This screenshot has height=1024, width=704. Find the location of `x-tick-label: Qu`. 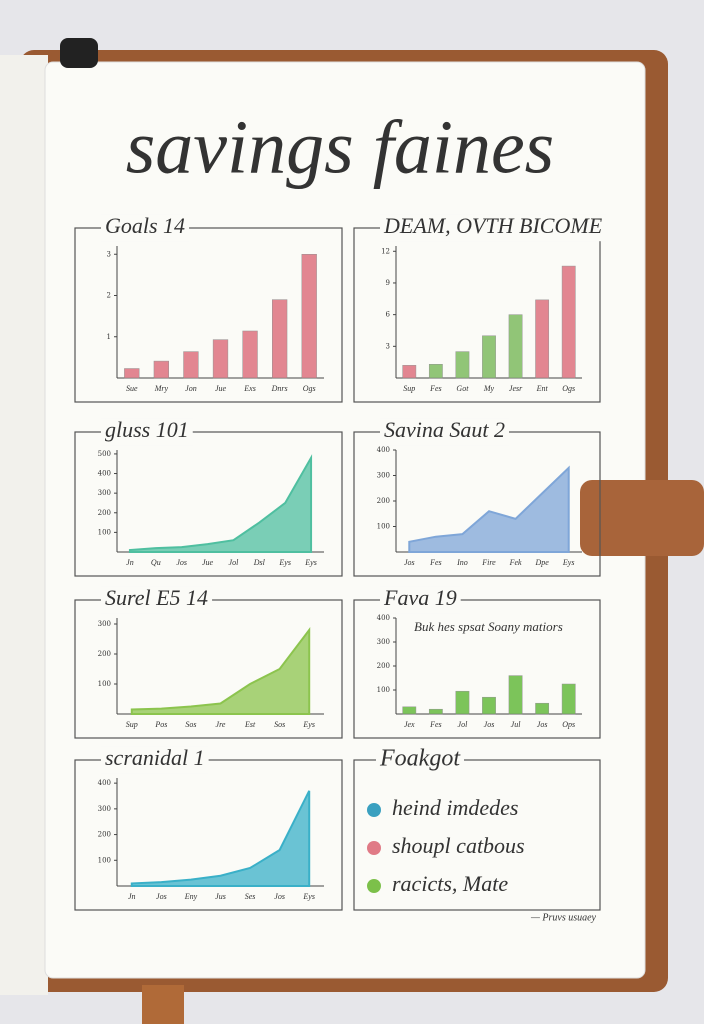

x-tick-label: Qu is located at coordinates (156, 562).